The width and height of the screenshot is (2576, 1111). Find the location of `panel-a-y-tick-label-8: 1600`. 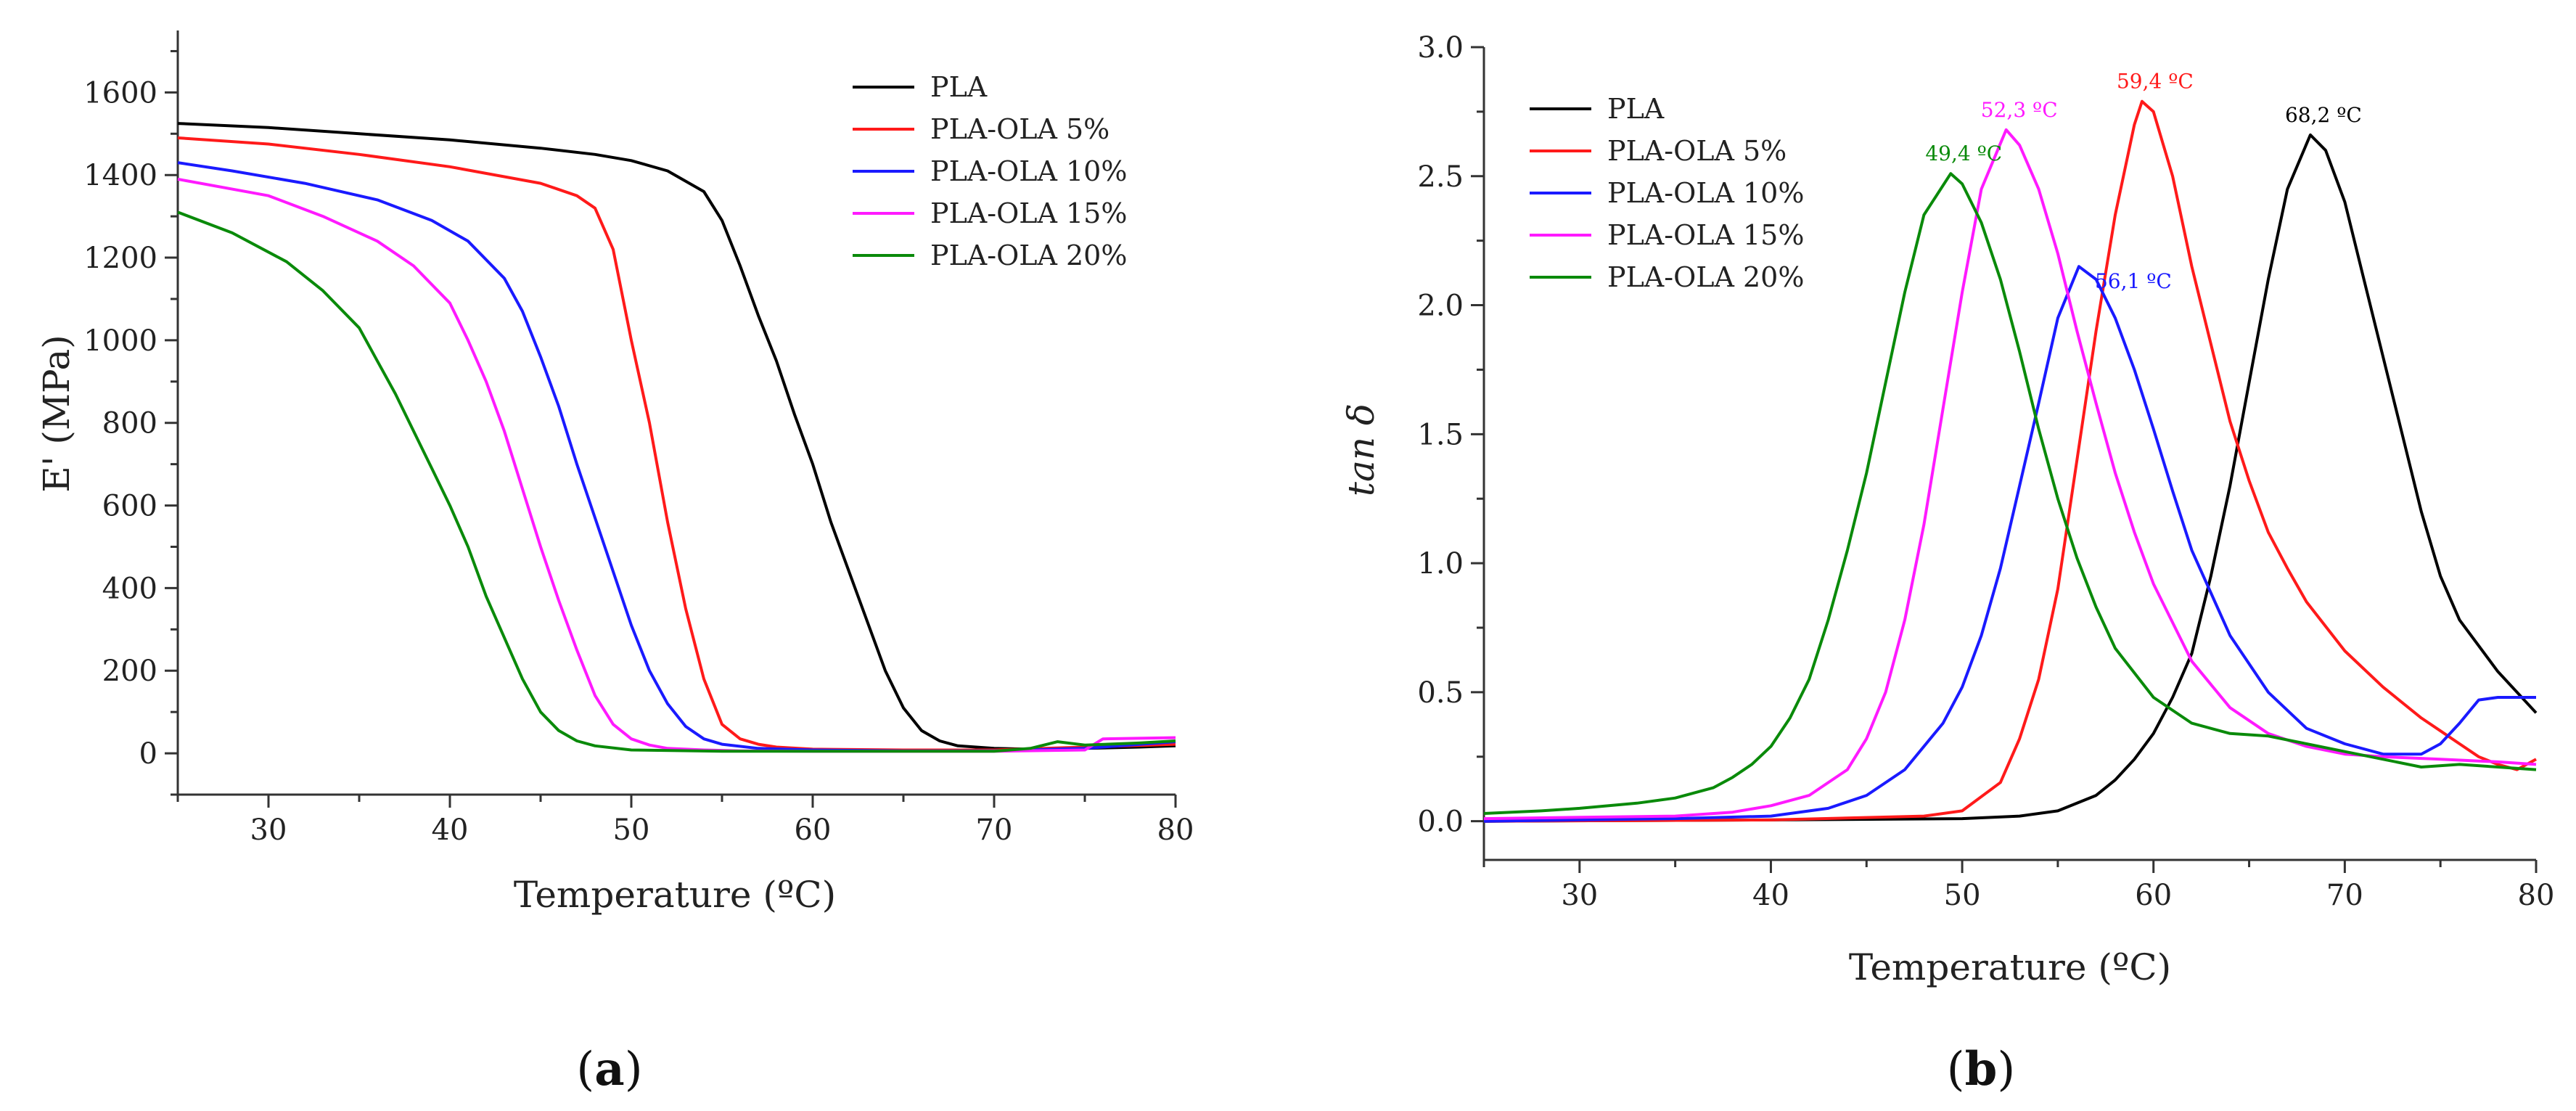

panel-a-y-tick-label-8: 1600 is located at coordinates (120, 93).